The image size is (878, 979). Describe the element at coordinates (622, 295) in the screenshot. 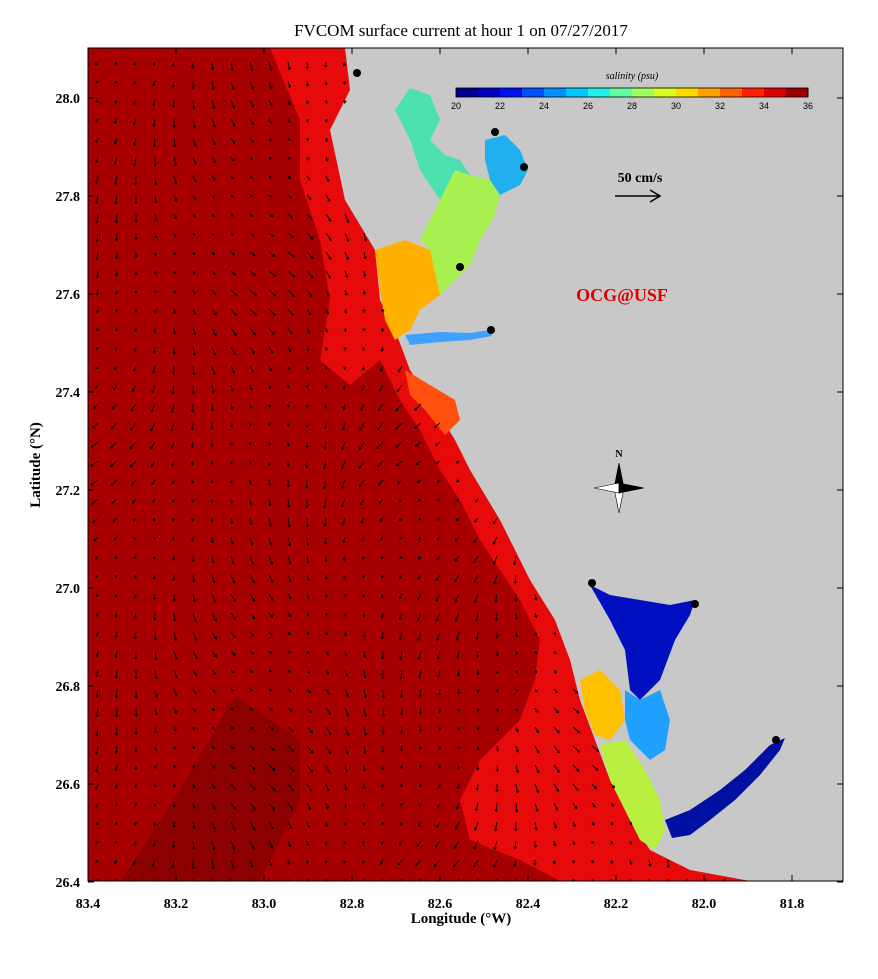

I see `watermark-label: OCG@USF` at that location.